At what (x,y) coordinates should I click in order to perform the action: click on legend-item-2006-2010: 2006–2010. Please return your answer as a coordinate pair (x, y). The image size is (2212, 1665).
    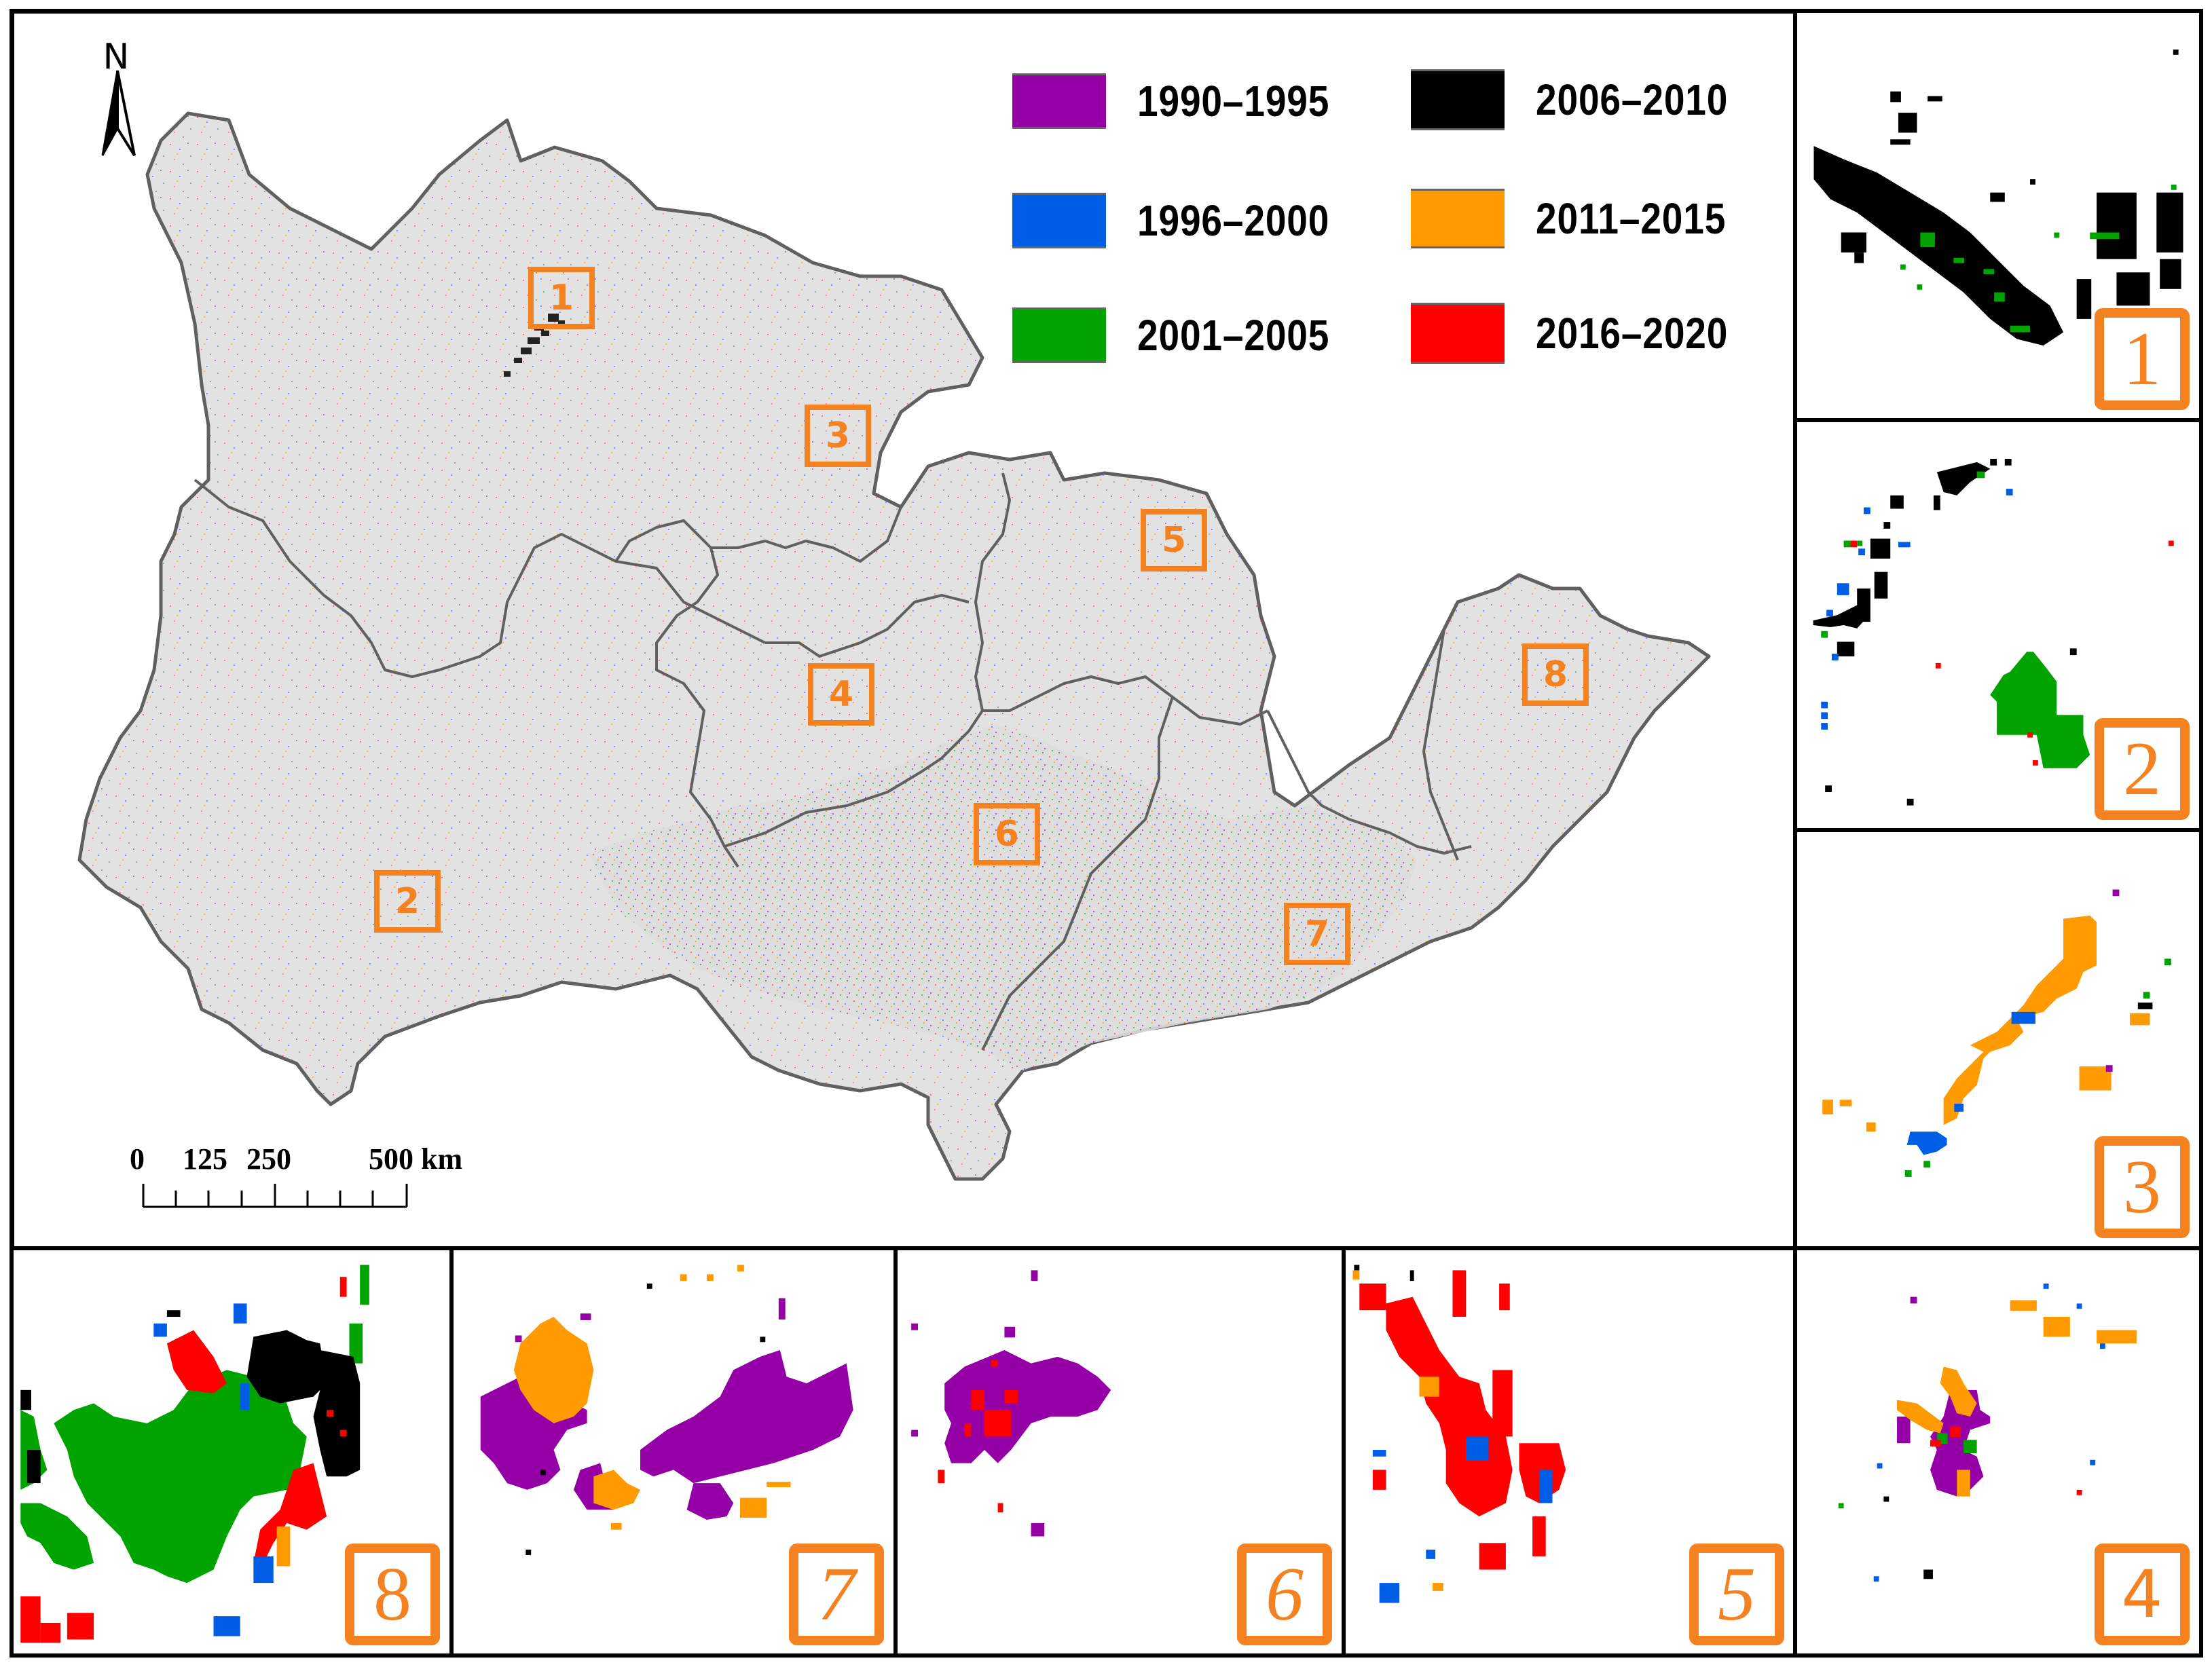
    Looking at the image, I should click on (1585, 99).